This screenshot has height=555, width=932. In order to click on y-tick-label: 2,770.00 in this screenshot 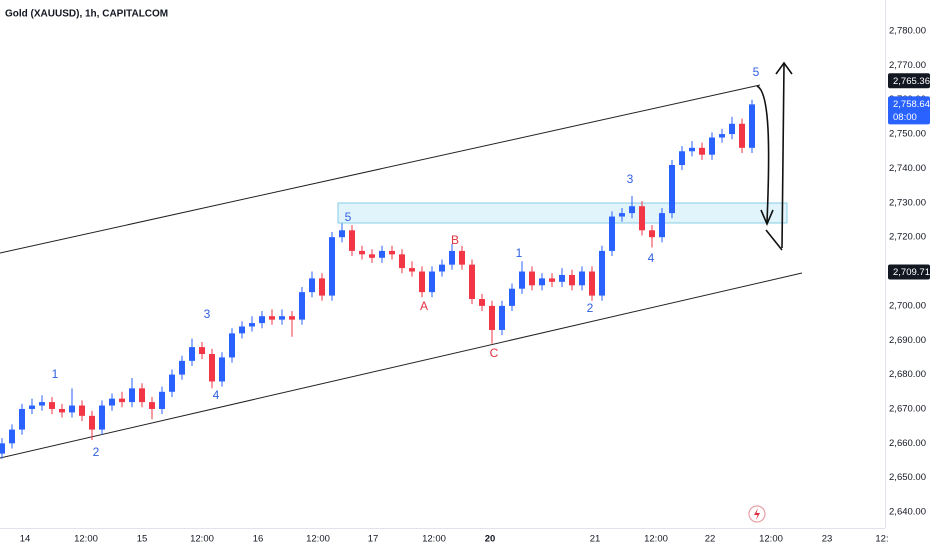, I will do `click(907, 65)`.